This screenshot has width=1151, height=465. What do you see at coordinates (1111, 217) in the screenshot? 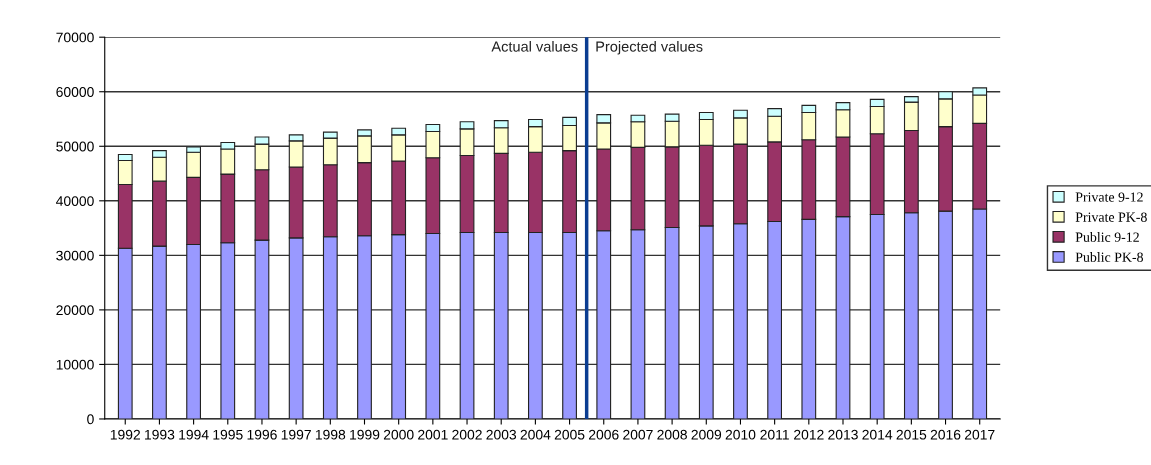
I see `legend-label: Private PK-8` at bounding box center [1111, 217].